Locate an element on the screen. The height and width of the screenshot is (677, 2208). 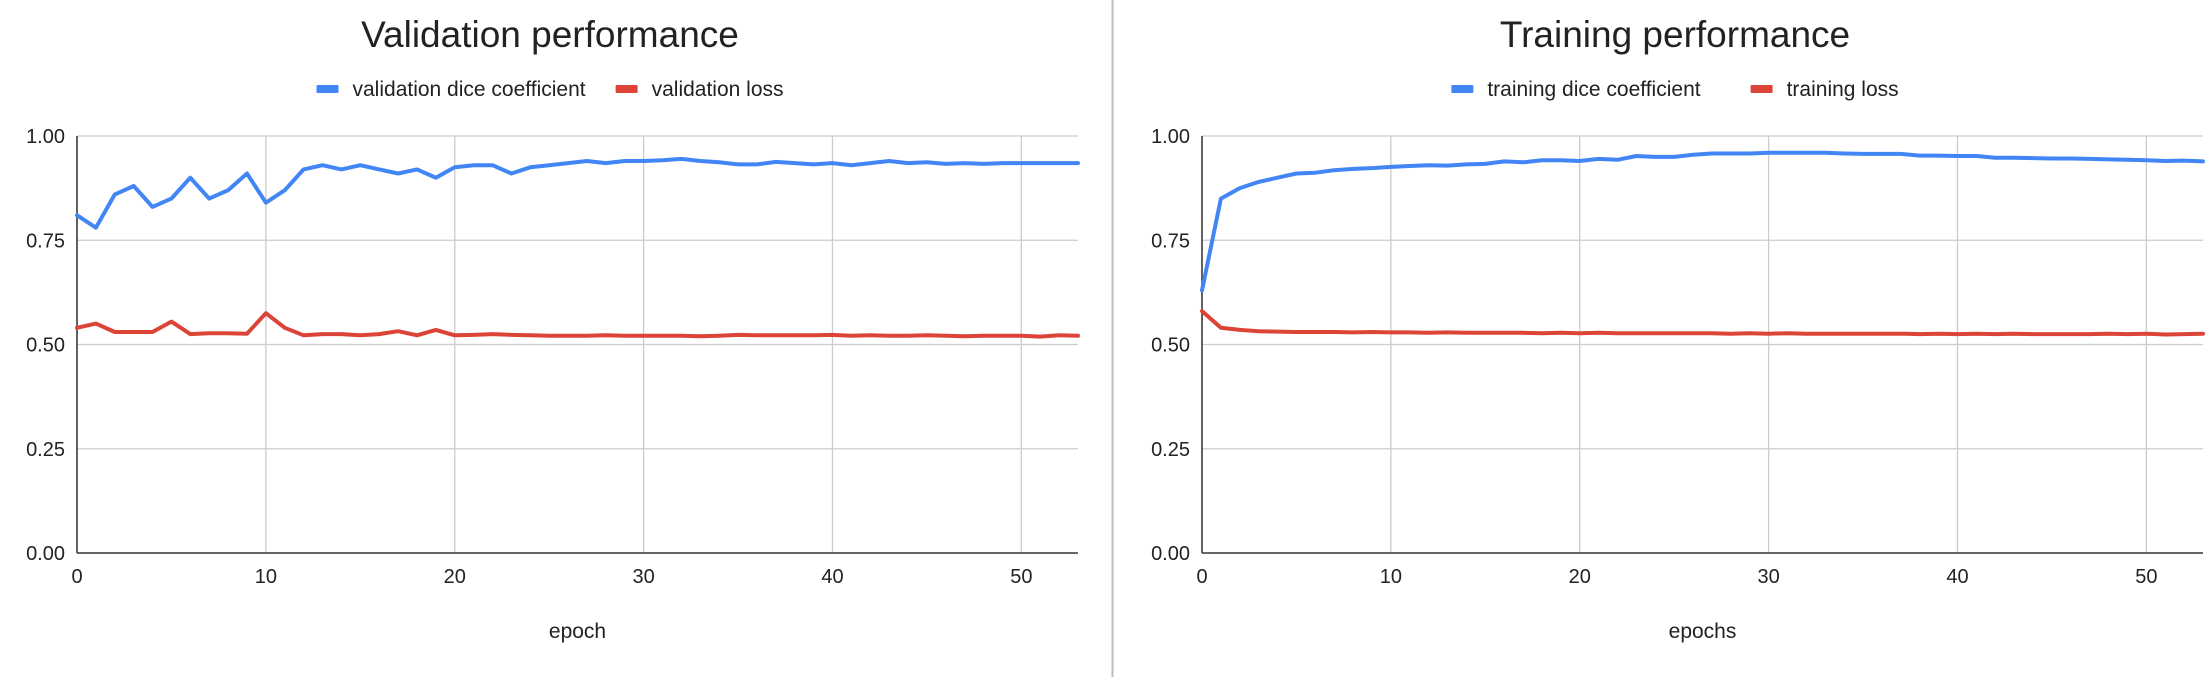
x-axis-label: epoch is located at coordinates (577, 631).